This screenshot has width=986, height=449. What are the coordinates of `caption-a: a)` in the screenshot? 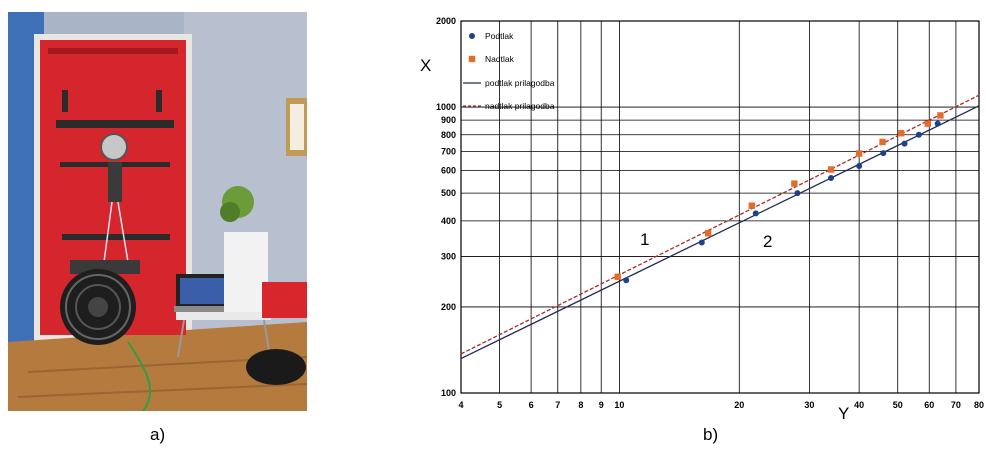 It's located at (158, 434).